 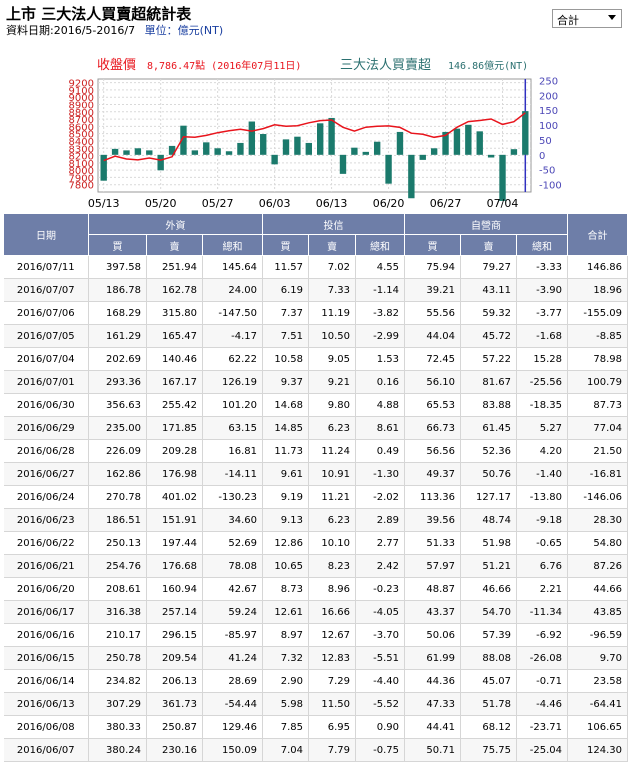 I want to click on left-tick-label: 8800, so click(x=81, y=113).